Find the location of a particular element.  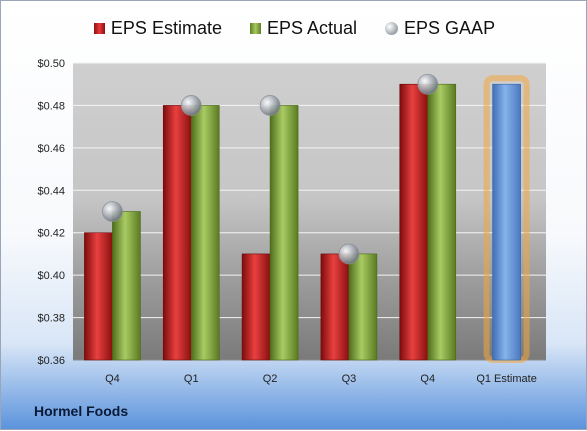

x-tick-label: Q2 is located at coordinates (270, 379).